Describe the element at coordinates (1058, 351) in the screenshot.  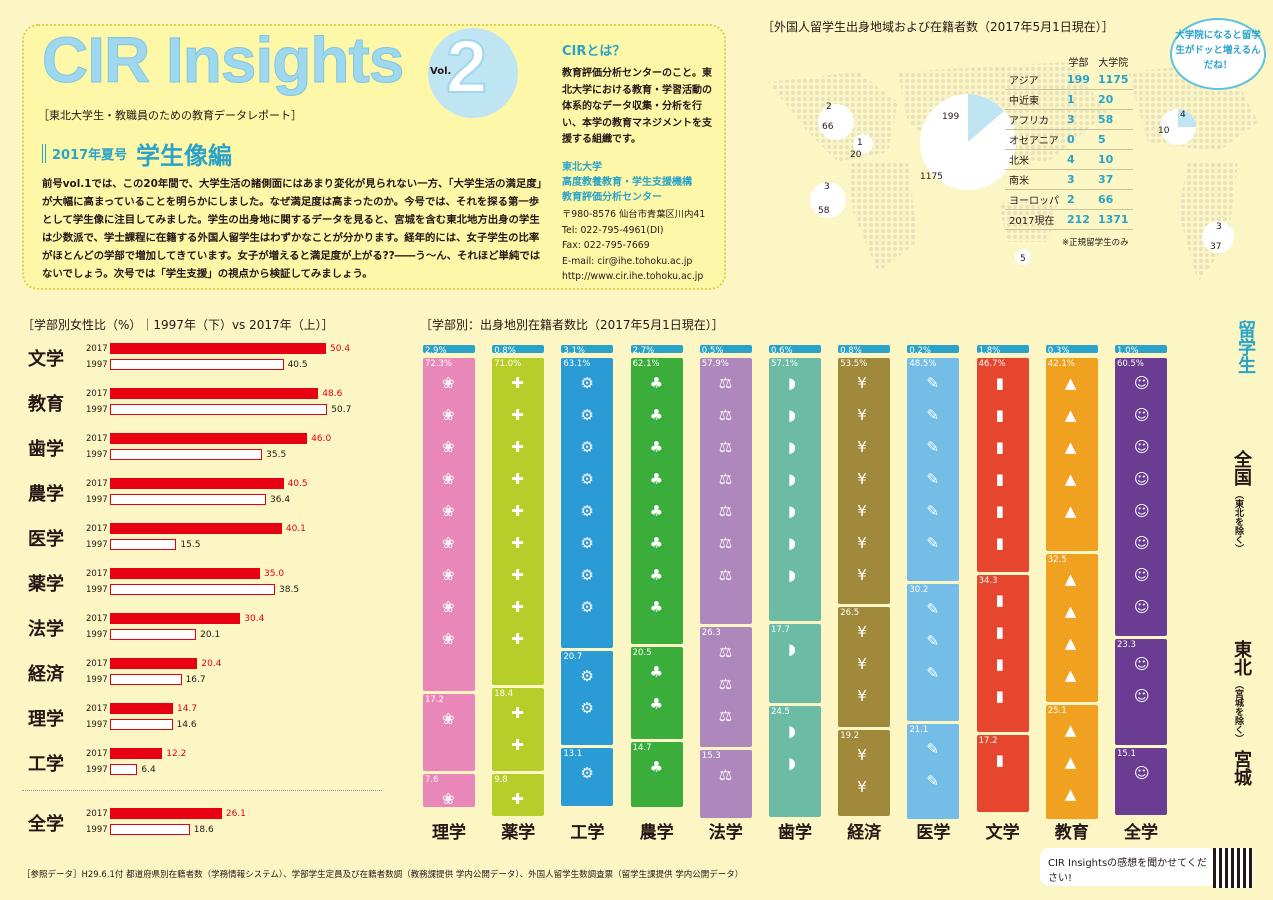
I see `data-label: 0.3%` at that location.